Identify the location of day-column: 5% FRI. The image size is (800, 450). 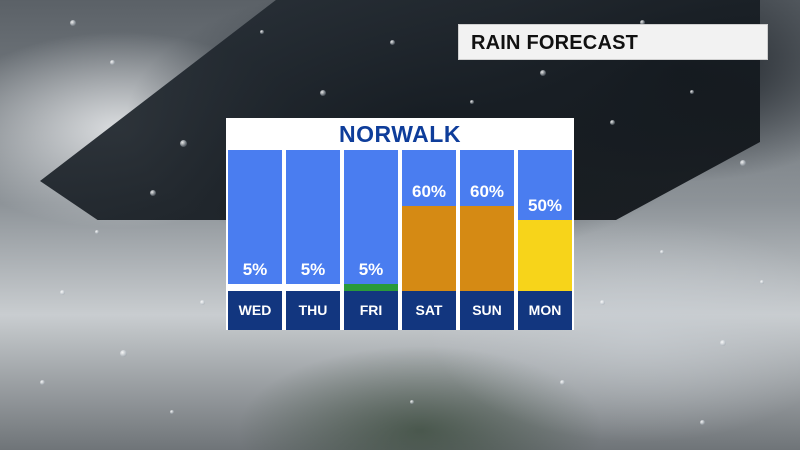
(371, 240).